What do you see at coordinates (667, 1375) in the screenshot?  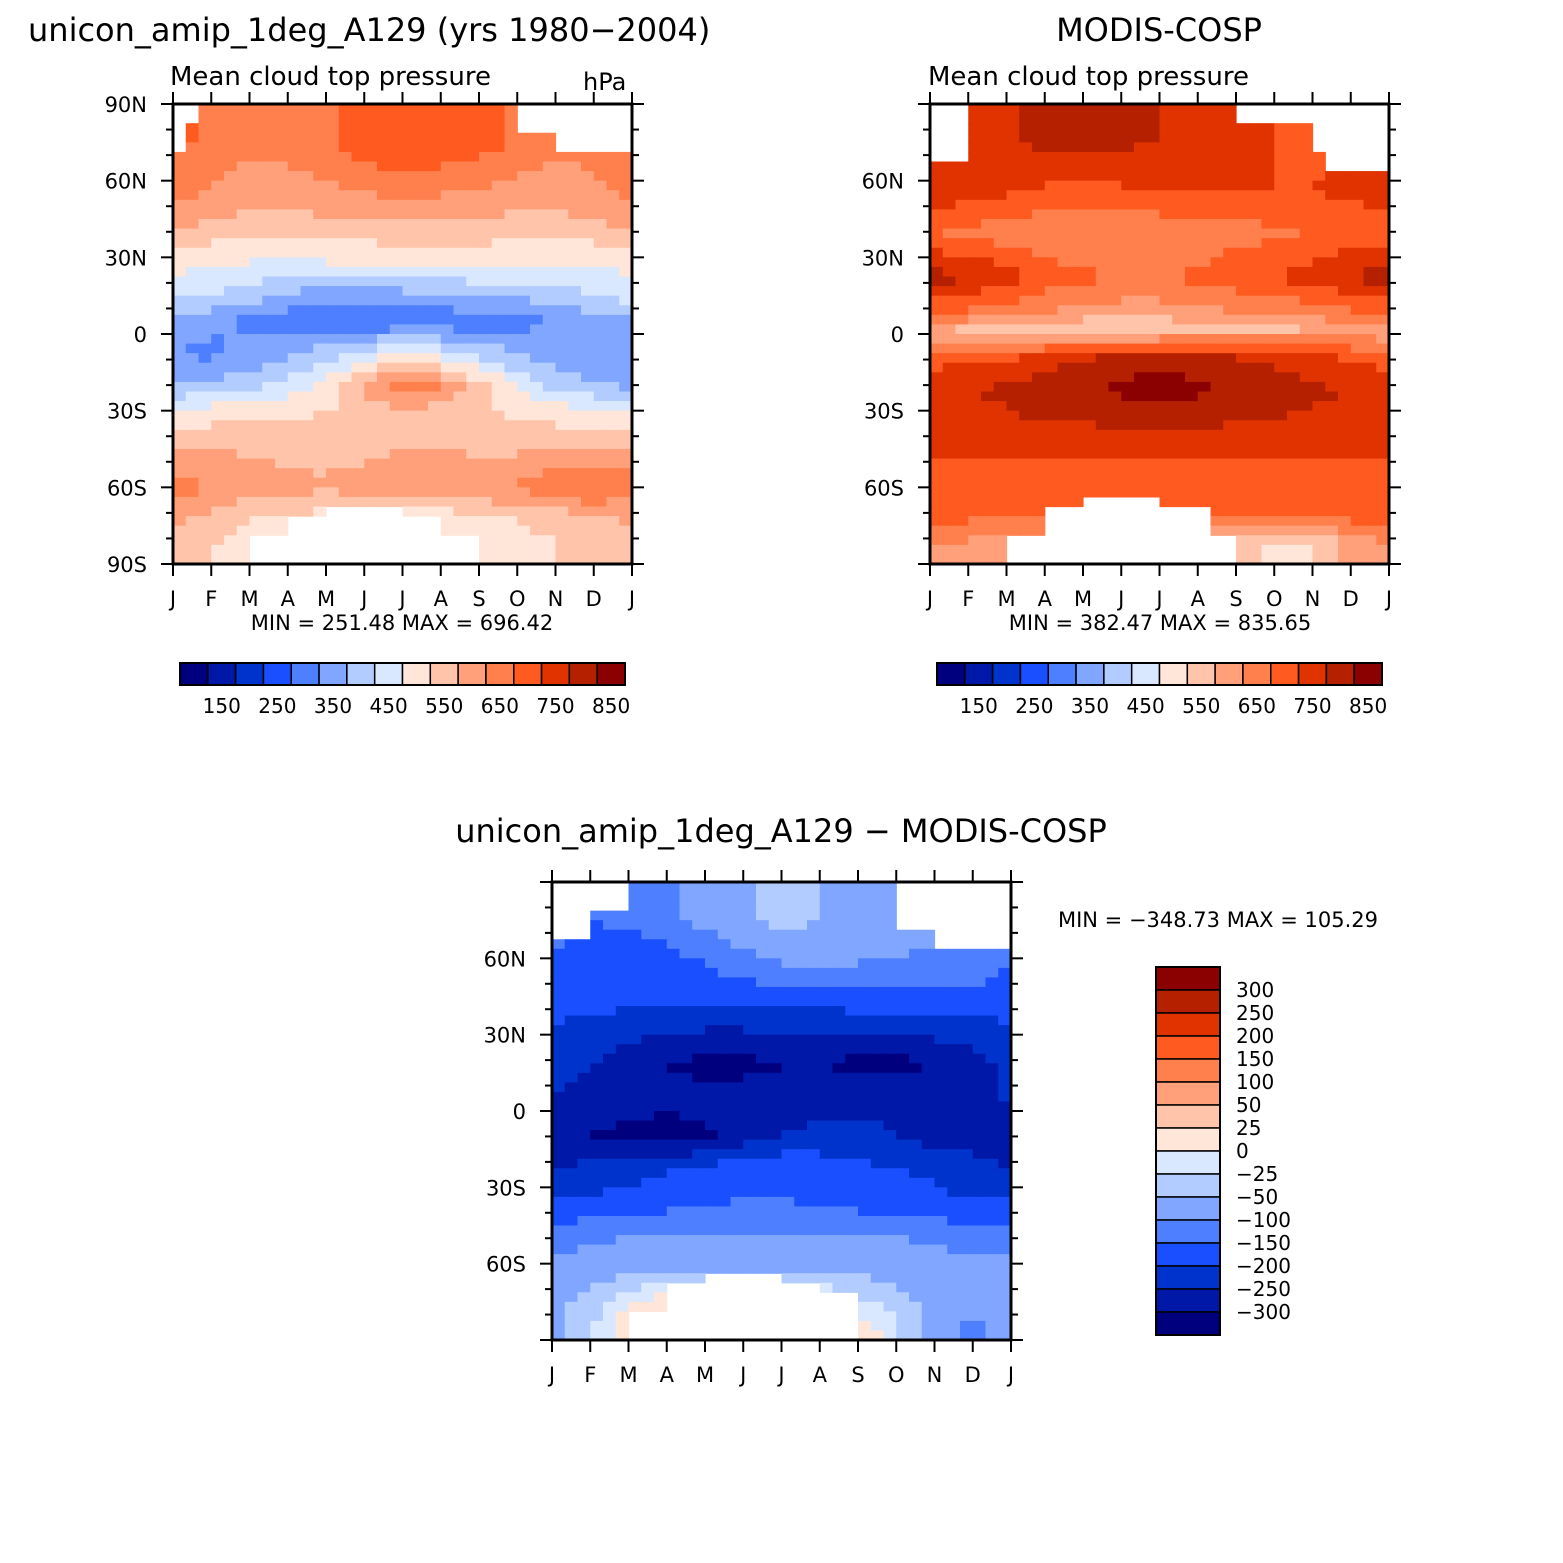 I see `panel-diff-xtick-label: A` at bounding box center [667, 1375].